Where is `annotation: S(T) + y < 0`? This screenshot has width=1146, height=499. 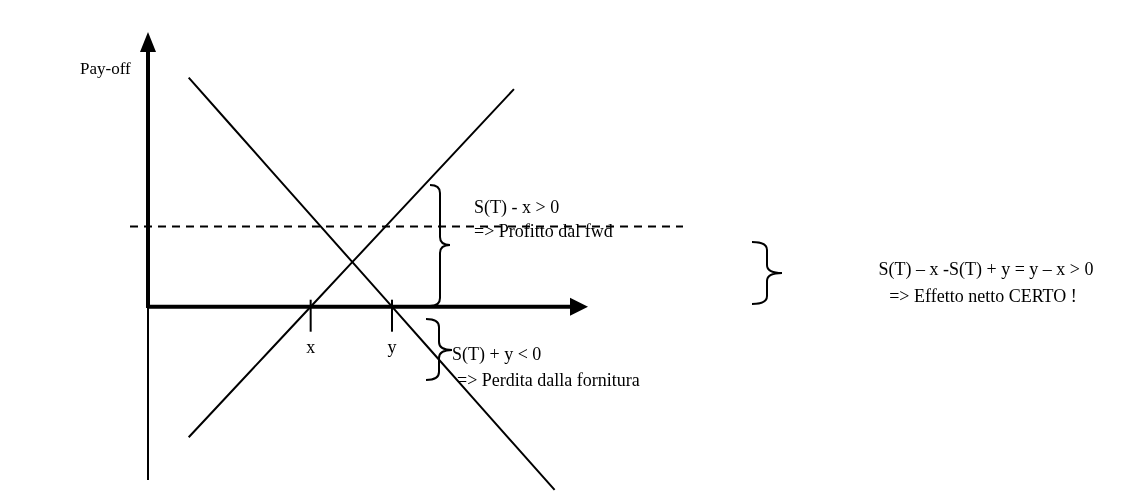 annotation: S(T) + y < 0 is located at coordinates (497, 354).